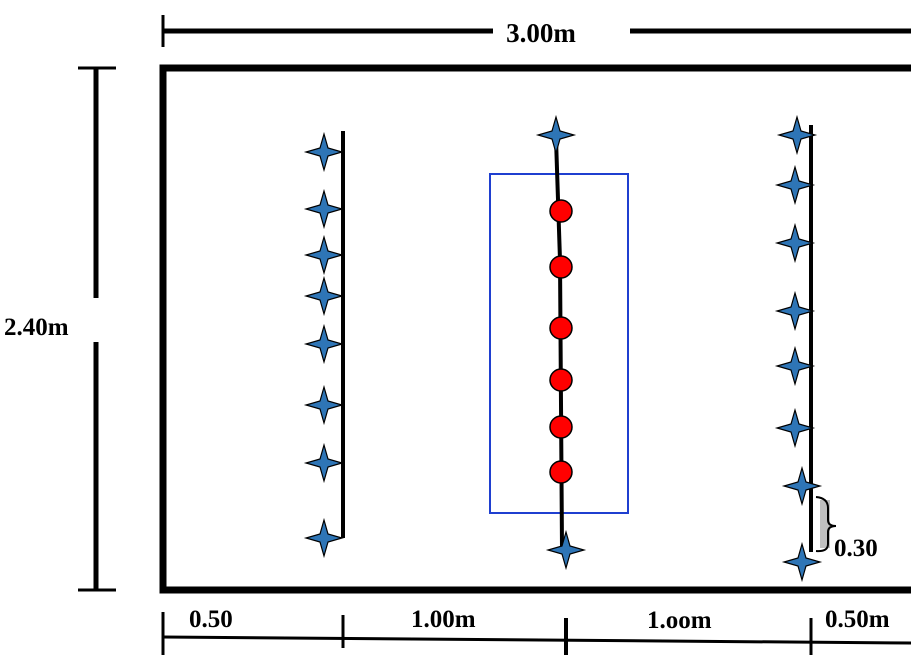 The height and width of the screenshot is (655, 911). What do you see at coordinates (856, 548) in the screenshot?
I see `spacing-label: 0.30` at bounding box center [856, 548].